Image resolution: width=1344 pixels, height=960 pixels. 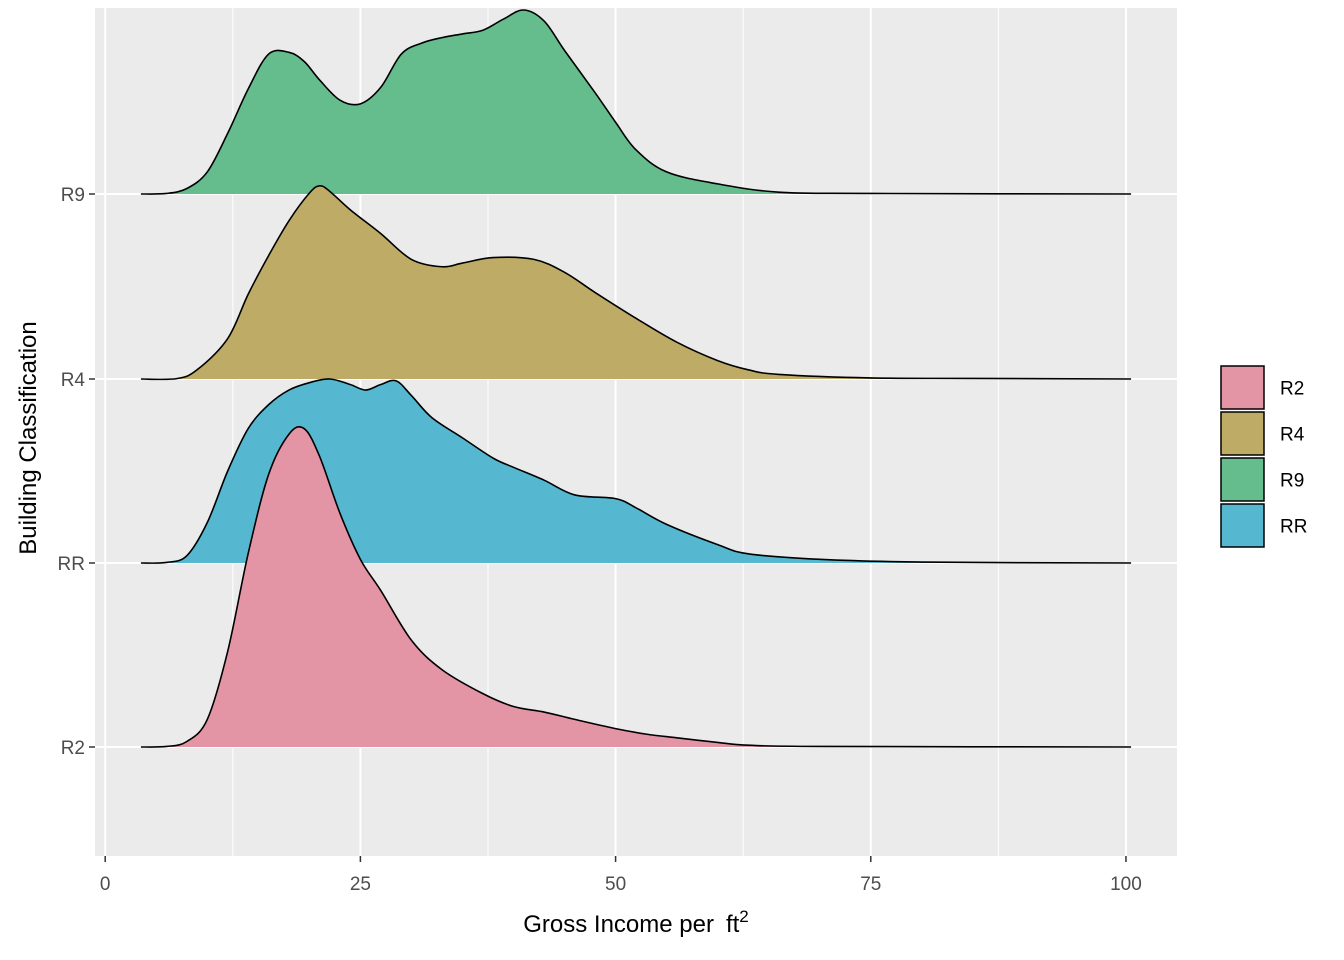 What do you see at coordinates (1126, 884) in the screenshot?
I see `x-tick-label: 100` at bounding box center [1126, 884].